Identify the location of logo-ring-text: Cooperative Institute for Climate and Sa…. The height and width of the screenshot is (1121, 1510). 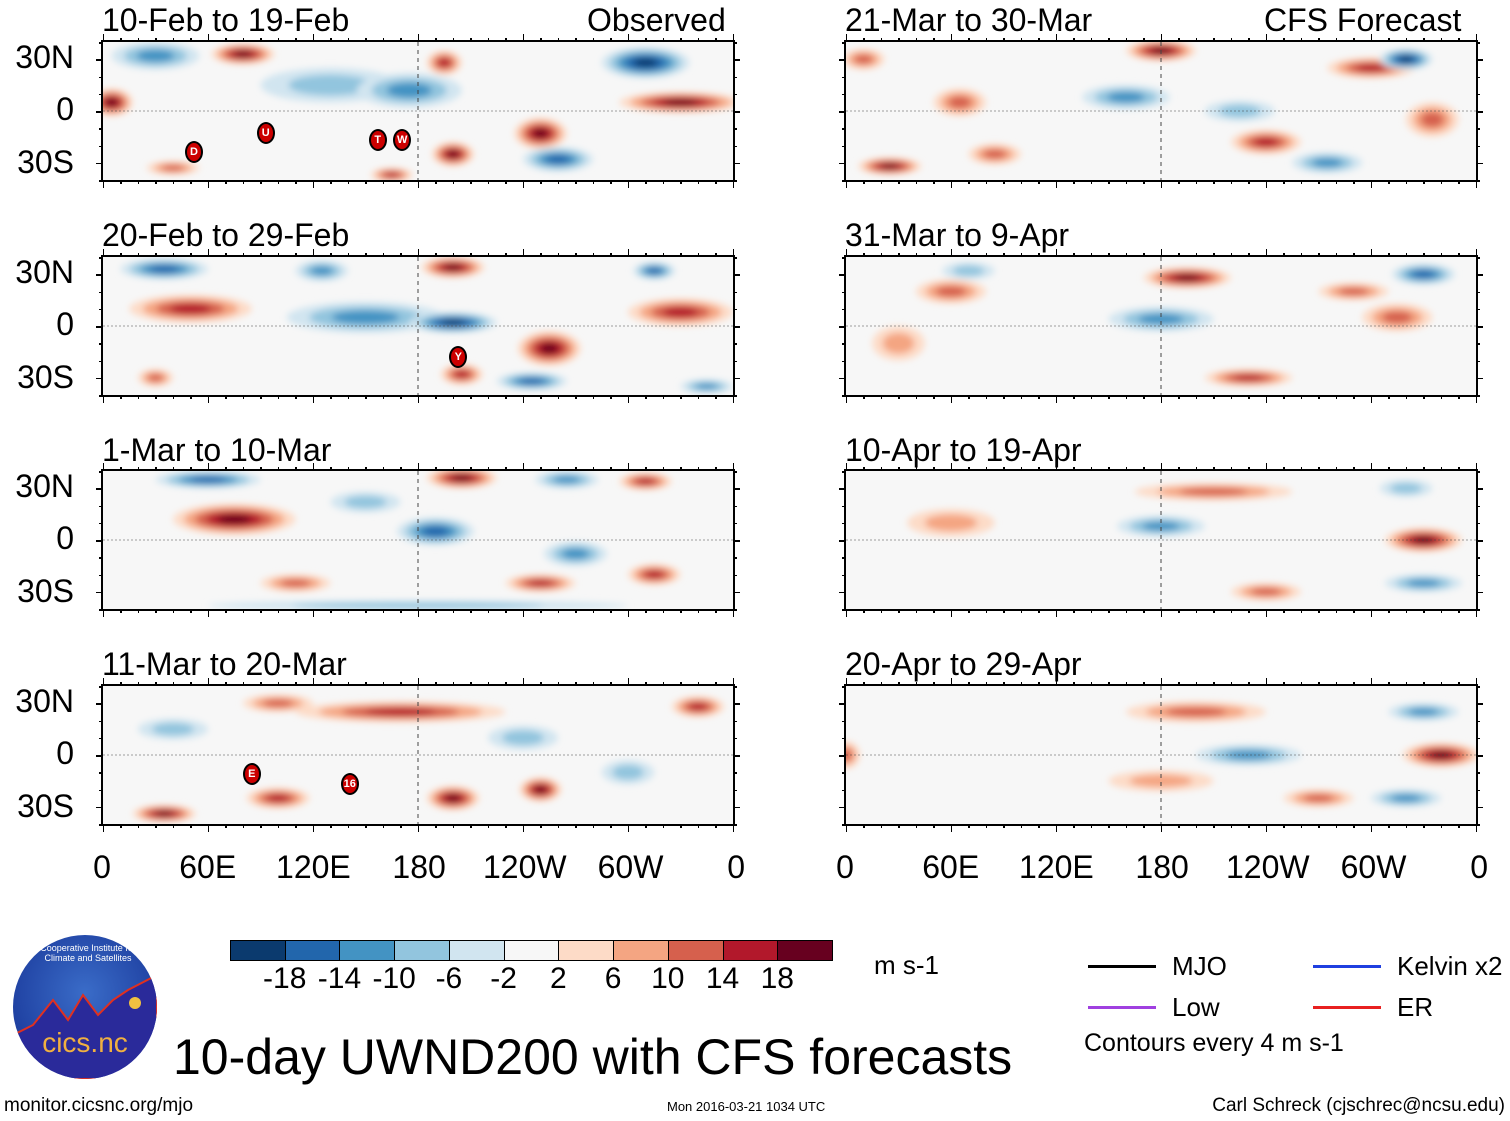
(88, 953).